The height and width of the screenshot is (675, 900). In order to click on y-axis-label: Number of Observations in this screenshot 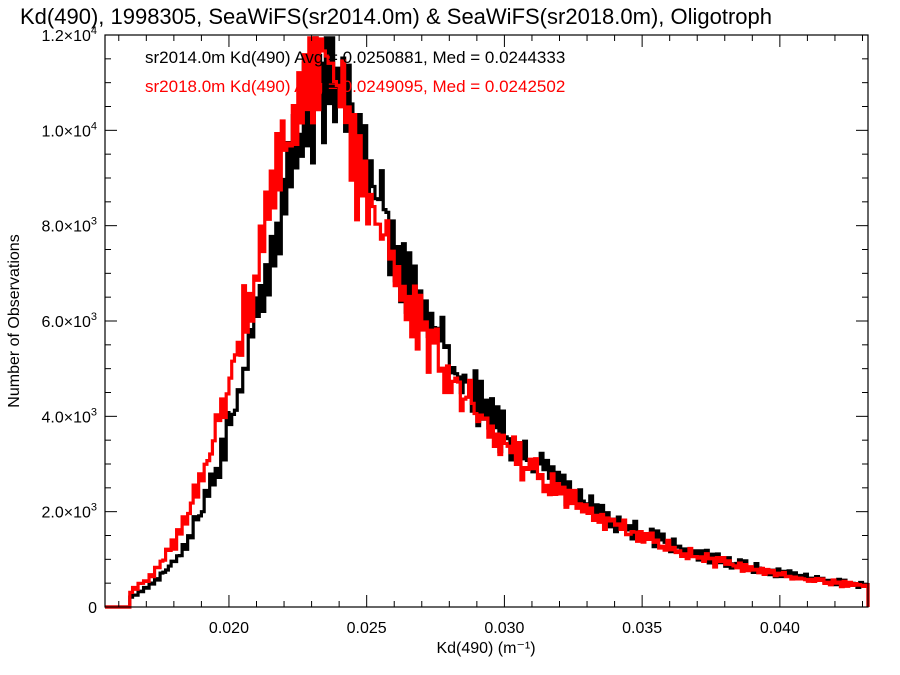, I will do `click(14, 320)`.